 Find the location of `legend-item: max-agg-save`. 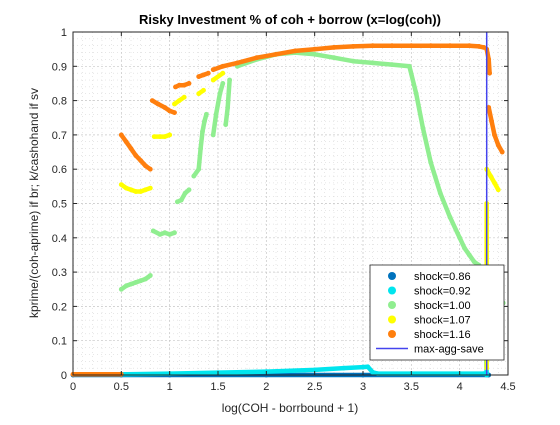

legend-item: max-agg-save is located at coordinates (430, 350).